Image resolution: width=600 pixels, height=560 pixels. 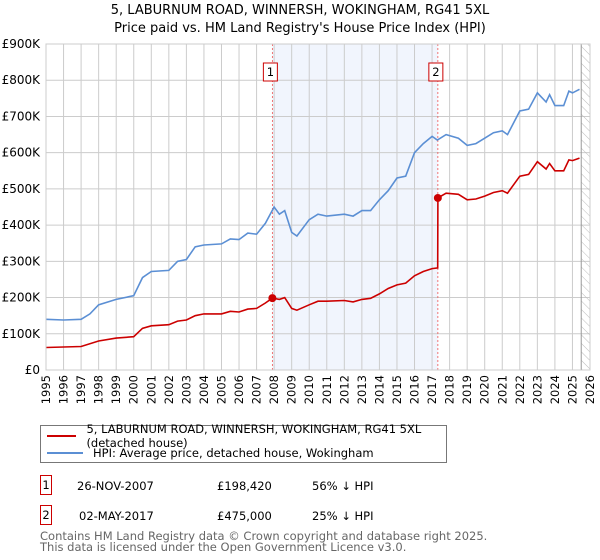 I want to click on x-tick-label: 2006, so click(x=239, y=389).